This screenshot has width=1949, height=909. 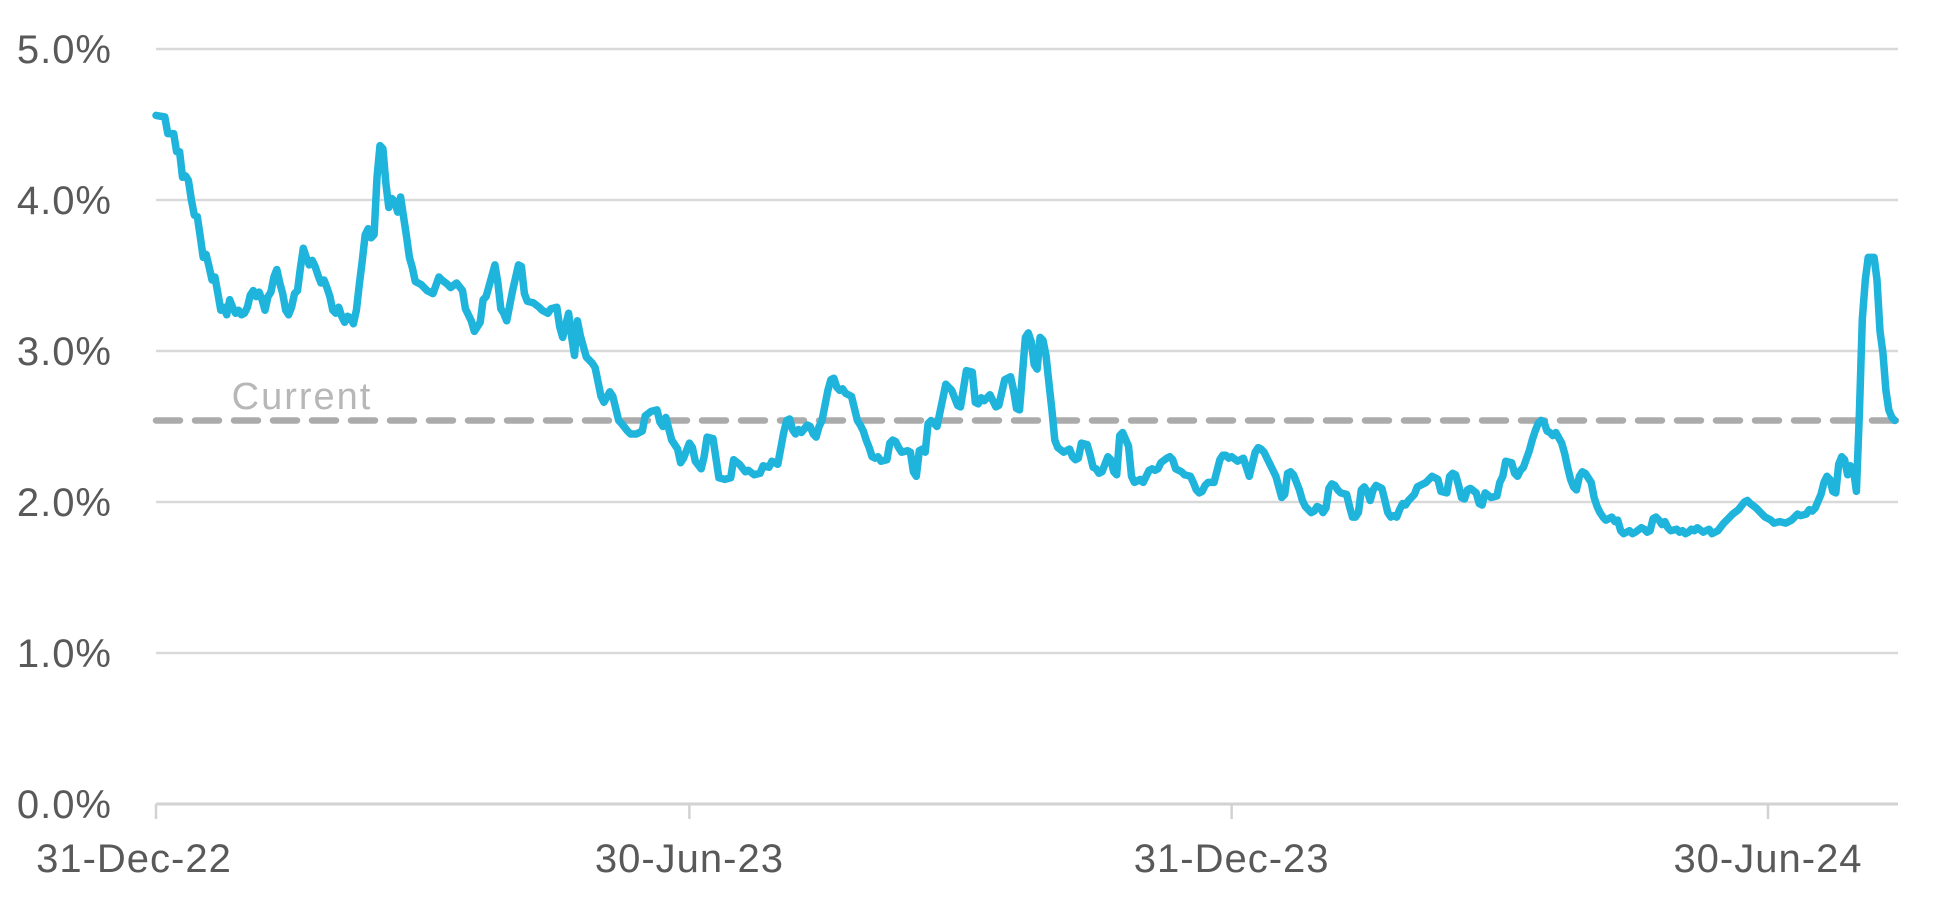 I want to click on y-axis-label: 3.0%, so click(x=64, y=352).